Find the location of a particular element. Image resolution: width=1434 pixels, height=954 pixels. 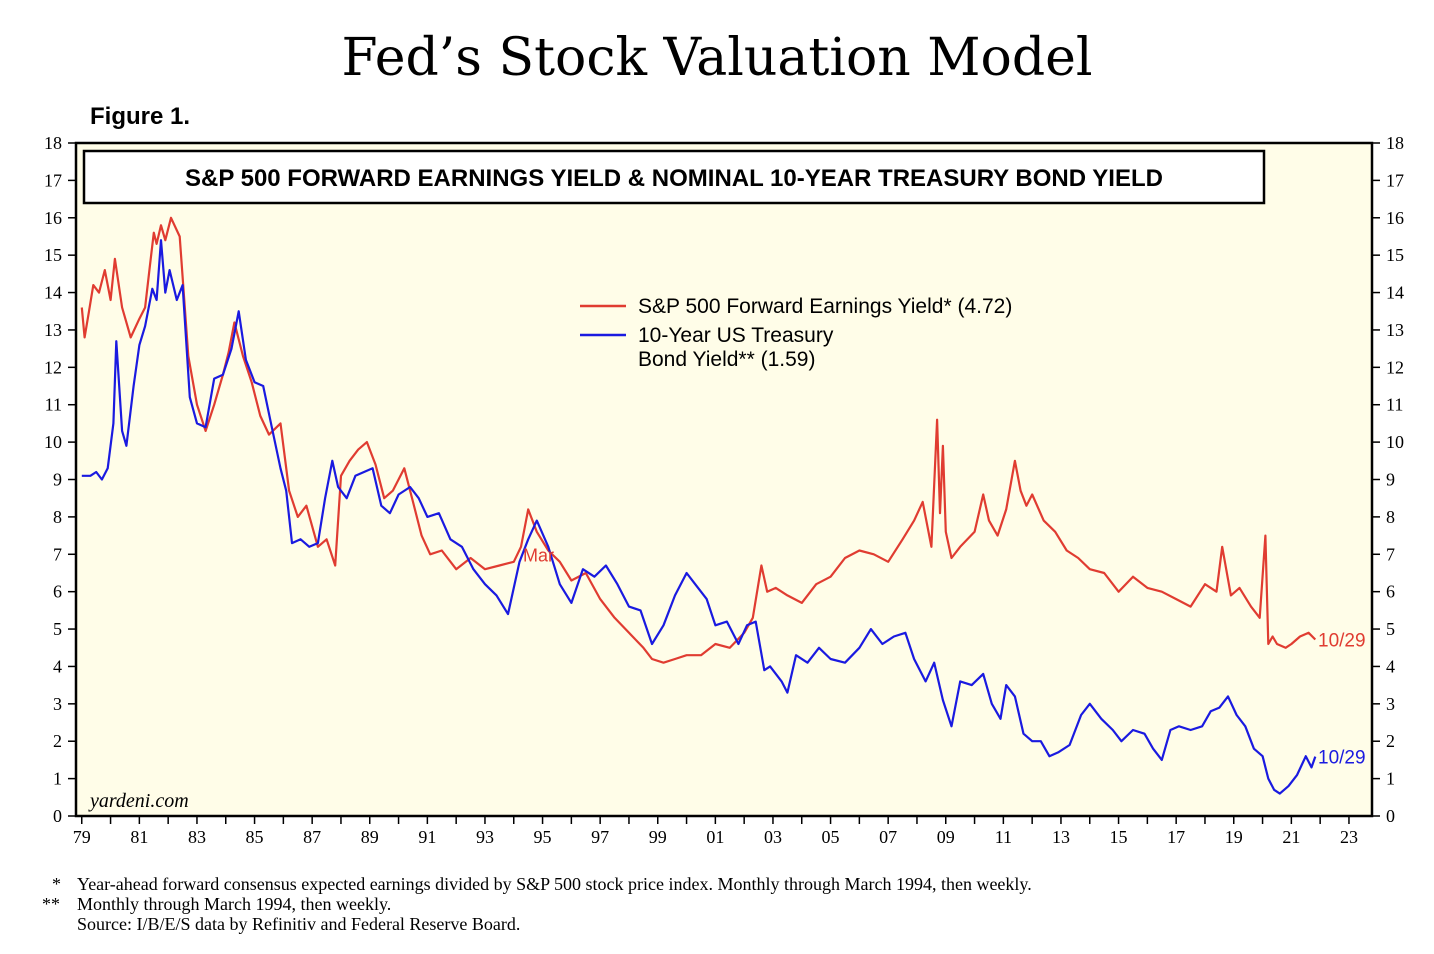

y-tick-label-right: 1 is located at coordinates (1390, 779).